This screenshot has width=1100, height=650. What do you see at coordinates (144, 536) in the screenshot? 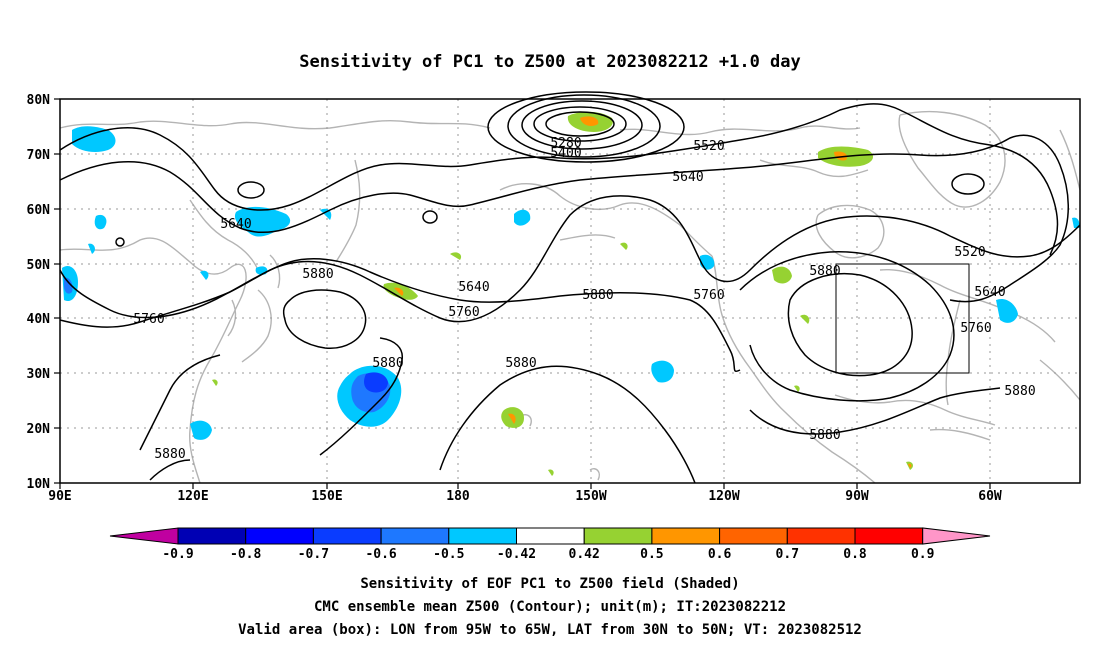
I see `colorbar-arrow-low` at bounding box center [144, 536].